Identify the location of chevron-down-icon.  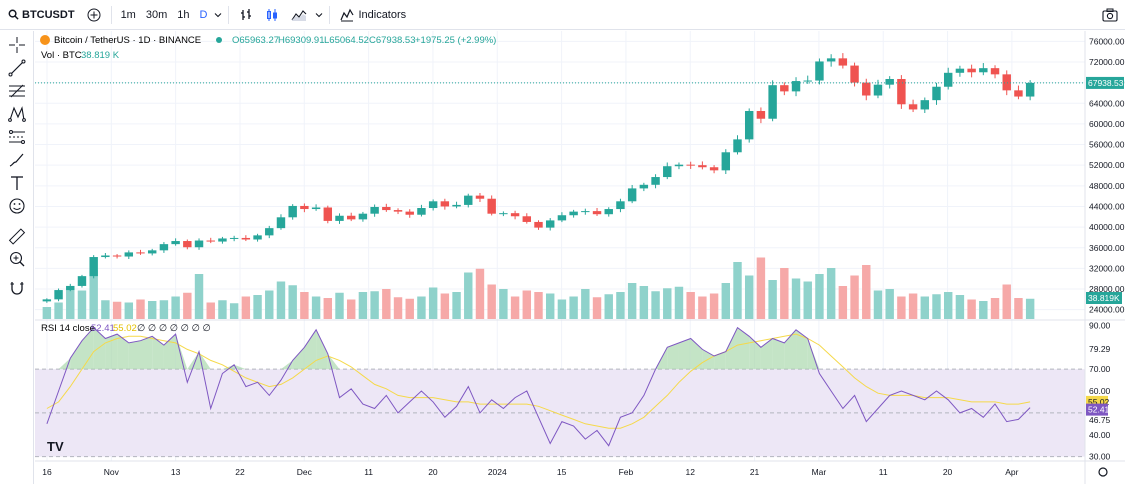
(218, 14).